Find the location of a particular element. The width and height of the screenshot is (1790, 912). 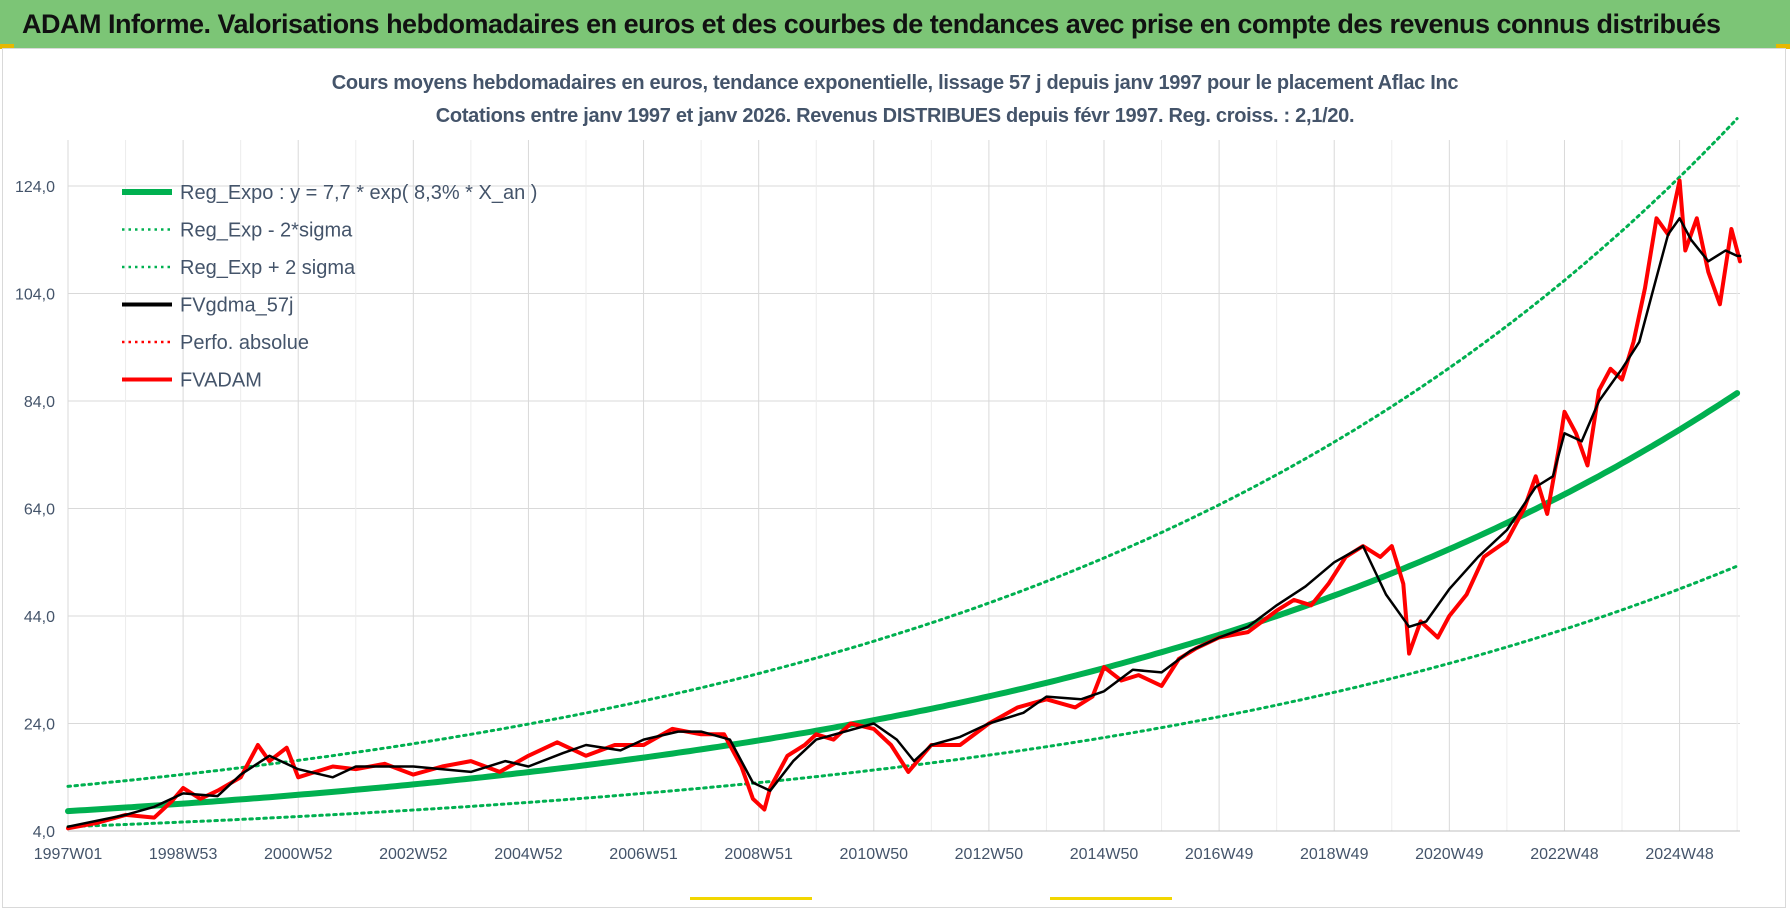

x-tick-label: 2018W49 is located at coordinates (1334, 854).